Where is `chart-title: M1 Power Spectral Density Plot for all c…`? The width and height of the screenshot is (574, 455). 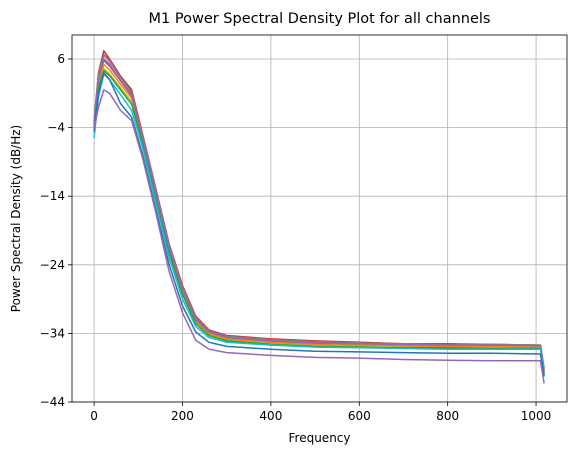 chart-title: M1 Power Spectral Density Plot for all c… is located at coordinates (320, 19).